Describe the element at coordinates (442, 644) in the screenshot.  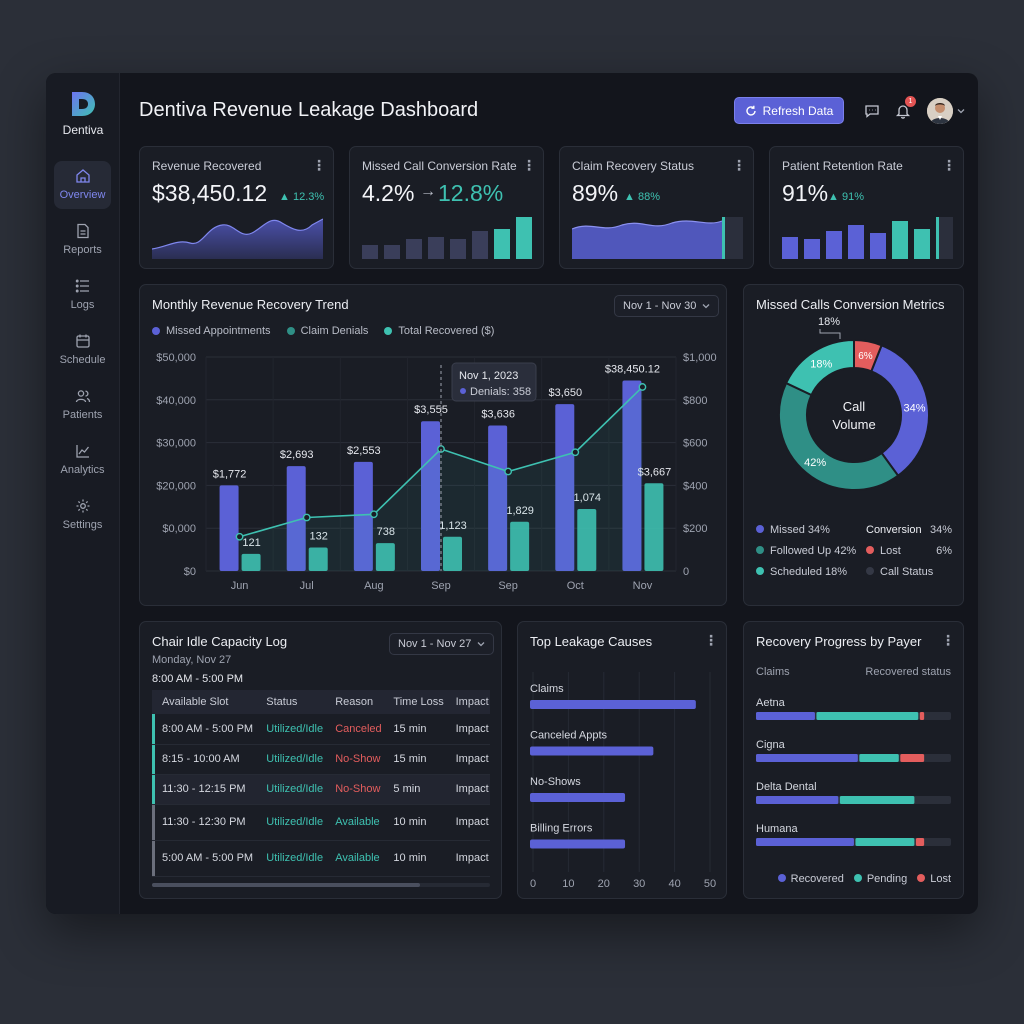
I see `log-date-range-dropdown: Nov 1 - Nov 27` at that location.